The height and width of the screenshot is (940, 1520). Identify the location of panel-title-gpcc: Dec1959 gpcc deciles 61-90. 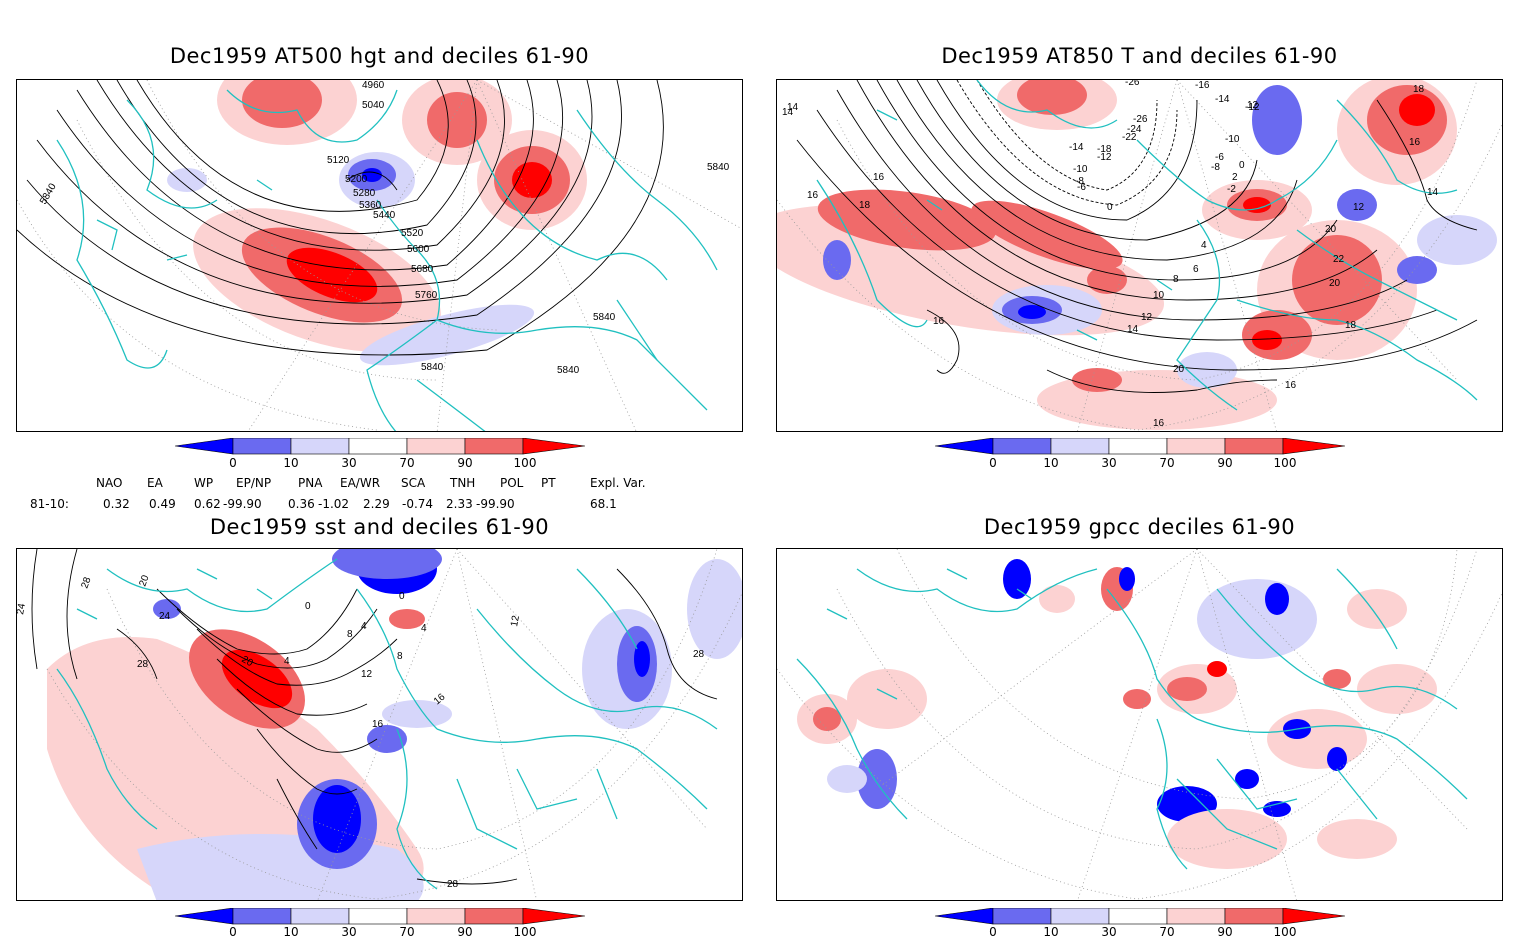
(1139, 527).